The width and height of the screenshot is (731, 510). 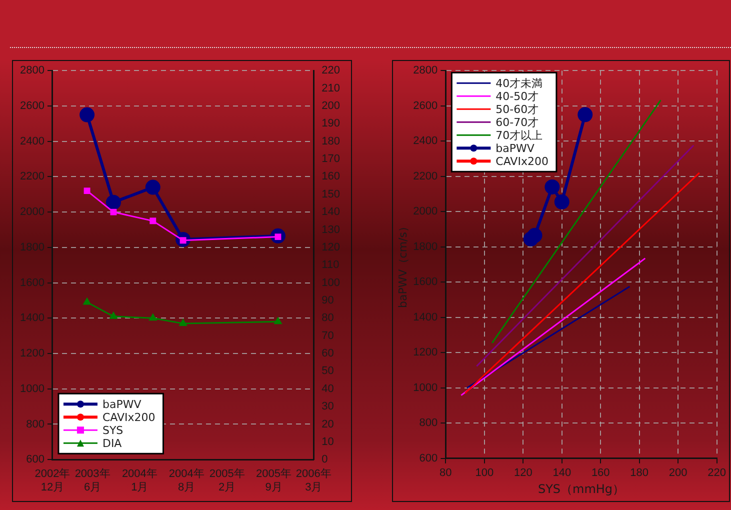 I want to click on legend-label: 50-60才, so click(x=517, y=109).